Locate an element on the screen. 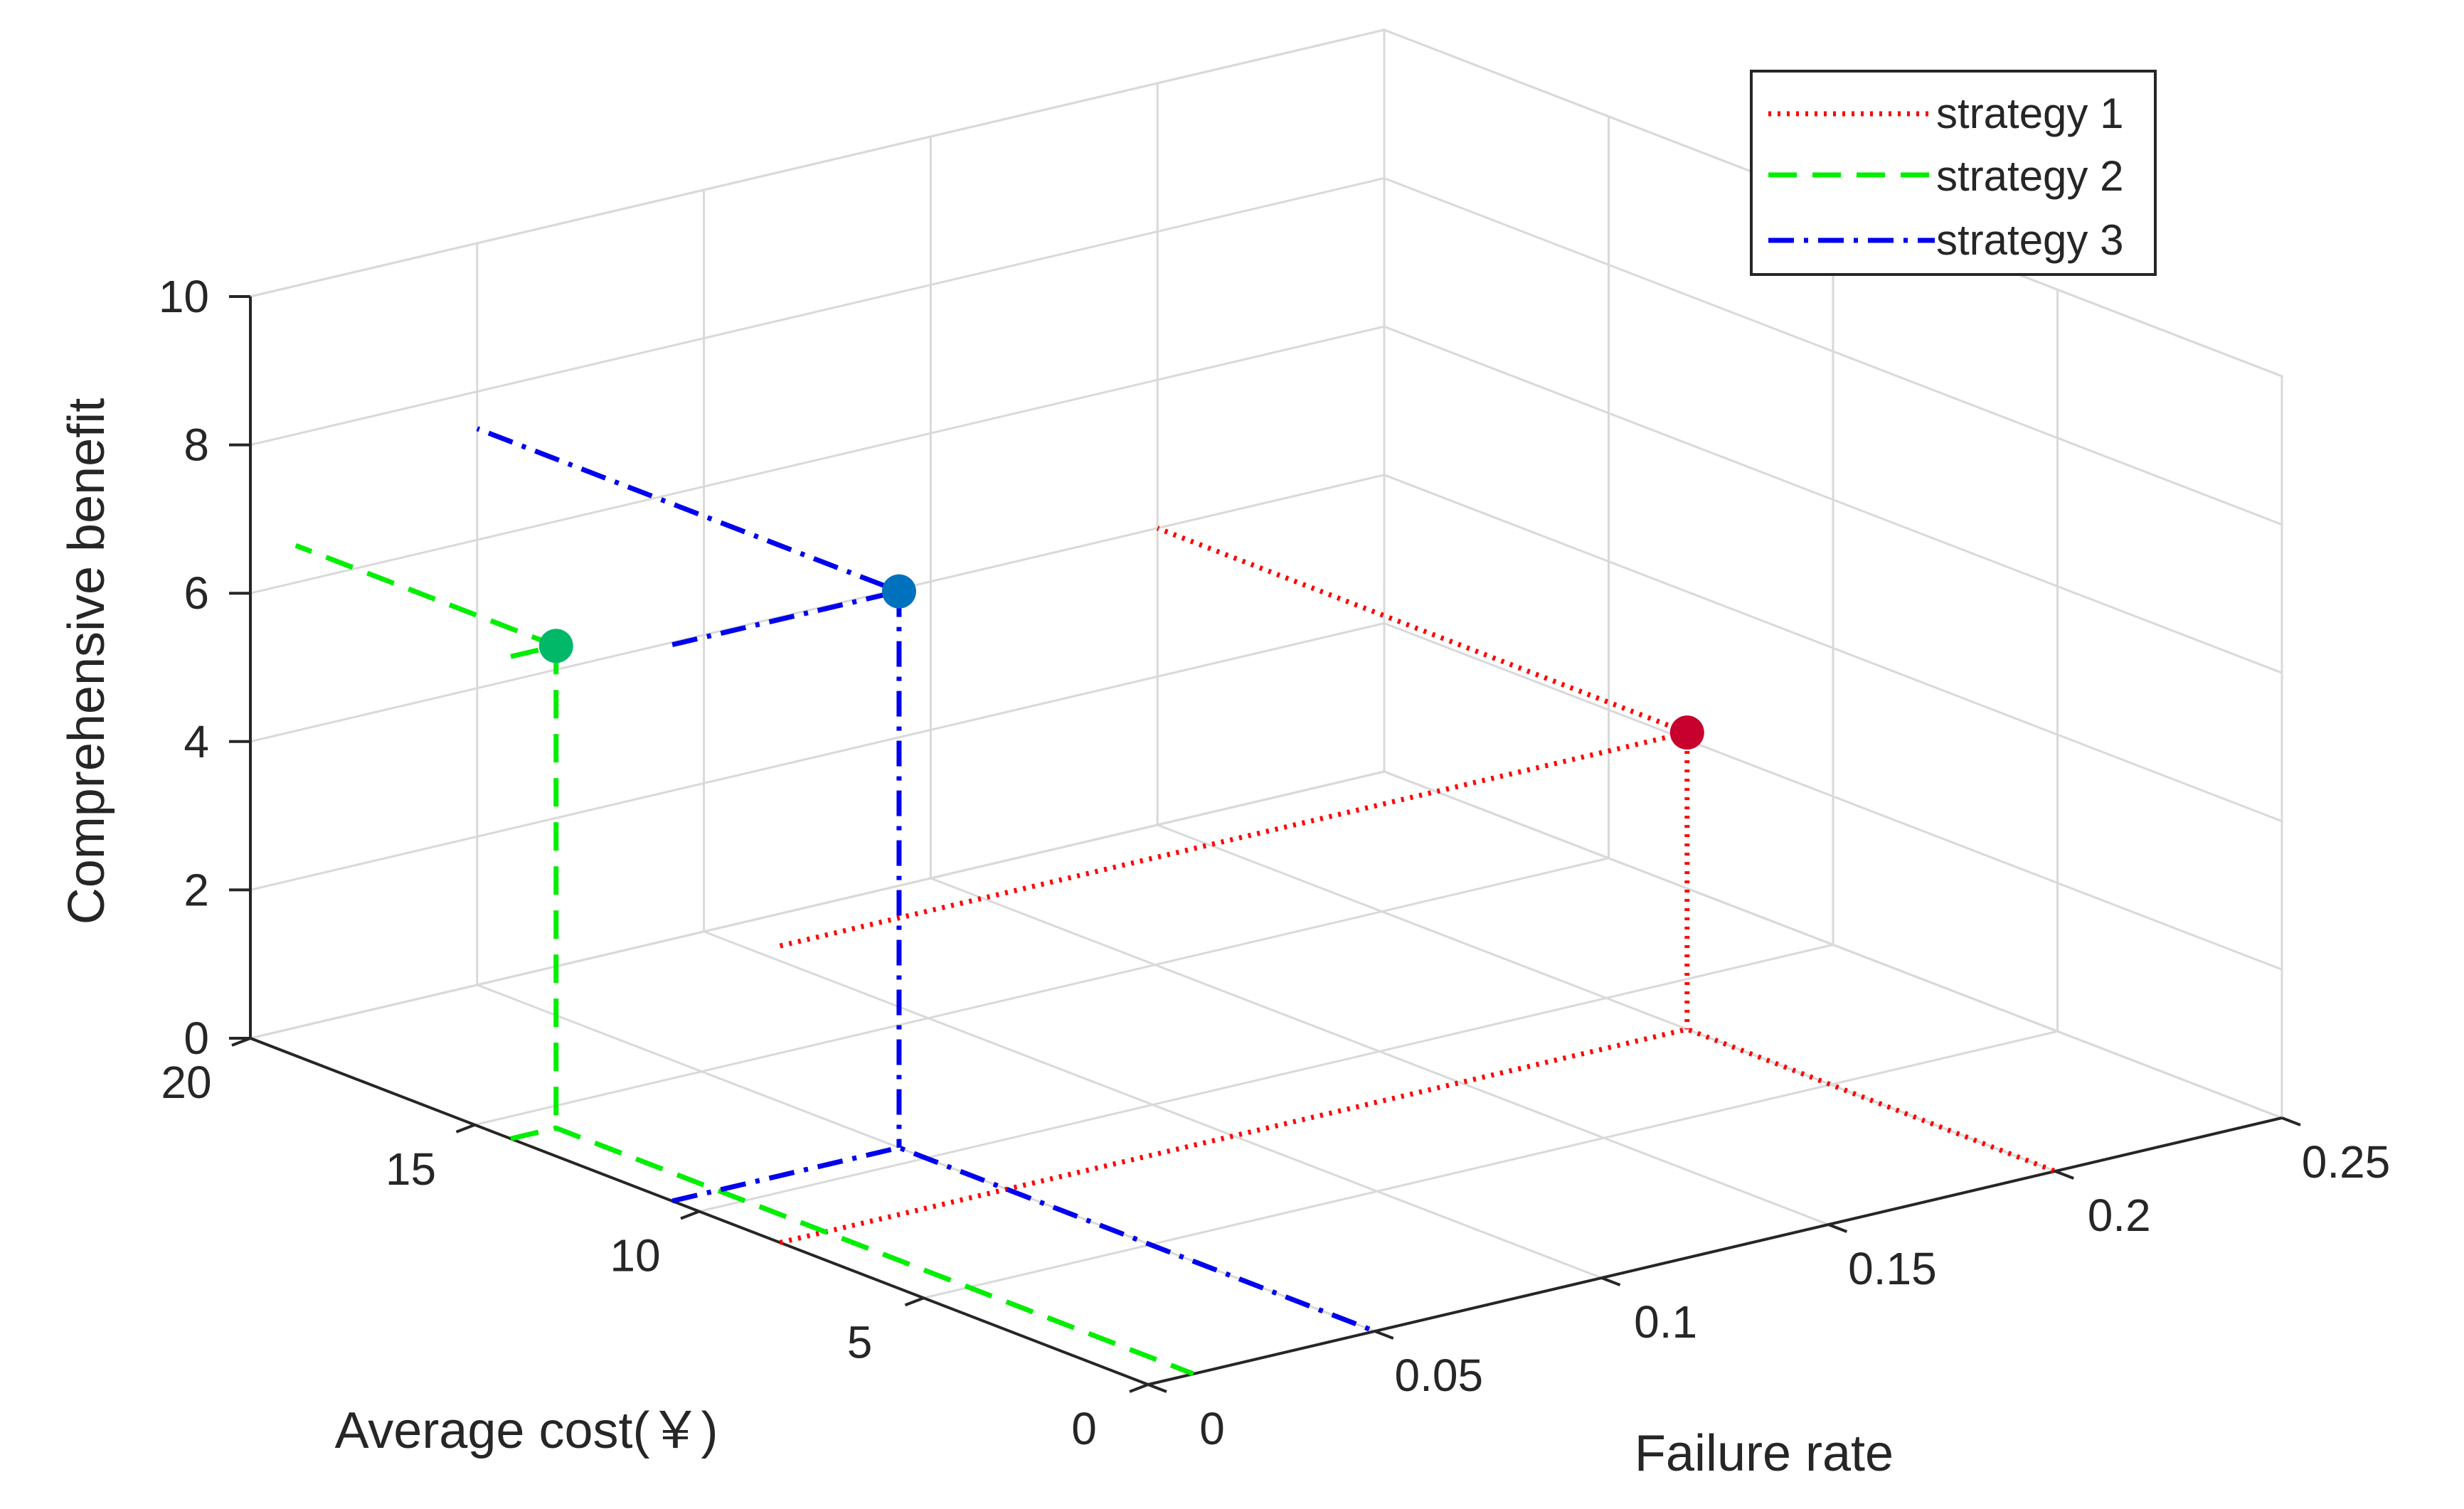 This screenshot has width=2464, height=1509. legend-label-strategy-2: strategy 2 is located at coordinates (2029, 176).